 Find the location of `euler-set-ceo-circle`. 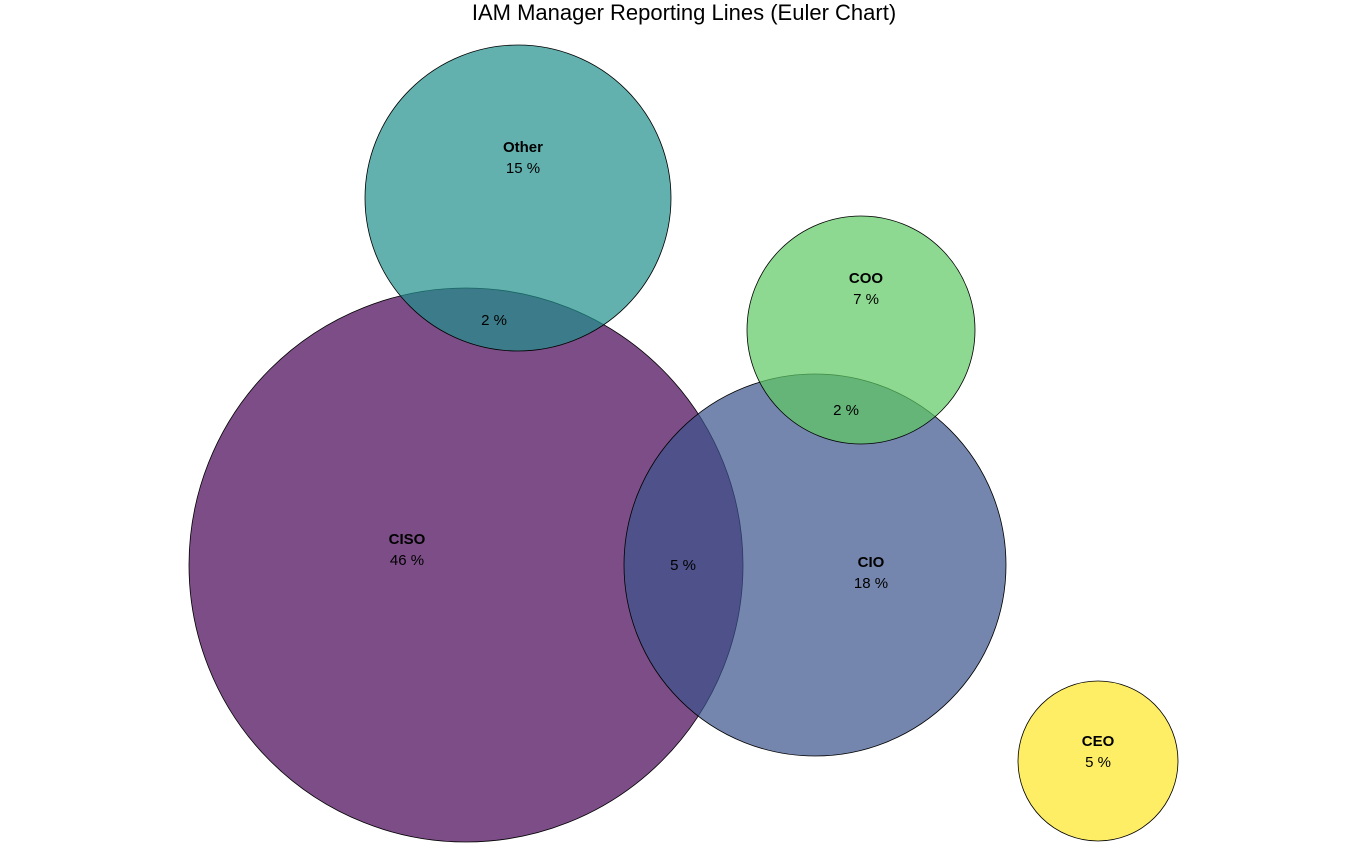

euler-set-ceo-circle is located at coordinates (1098, 761).